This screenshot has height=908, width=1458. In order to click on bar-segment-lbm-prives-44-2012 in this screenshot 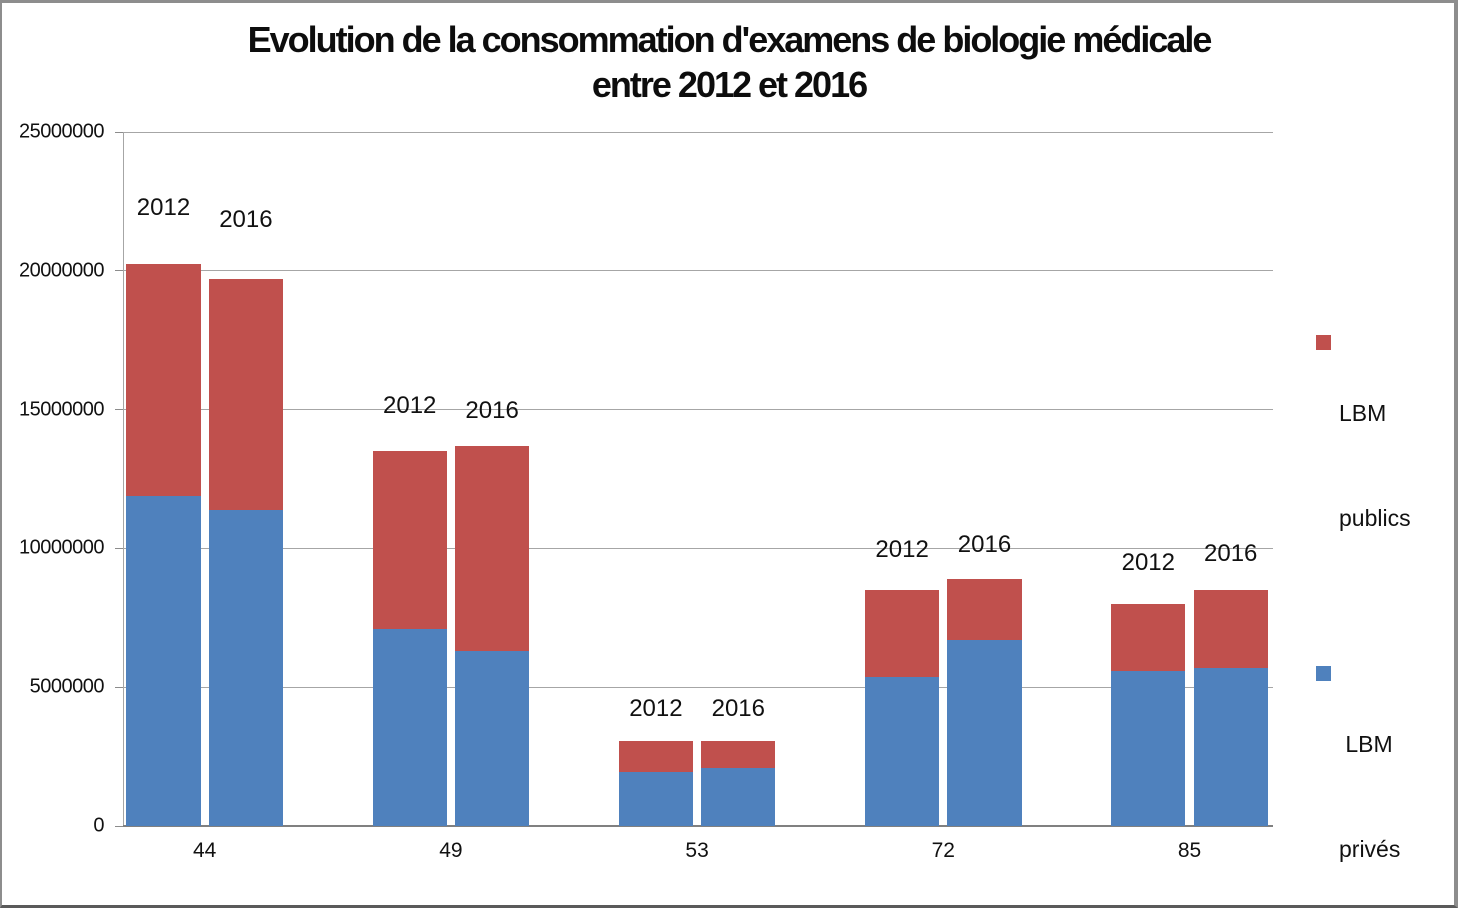, I will do `click(163, 660)`.